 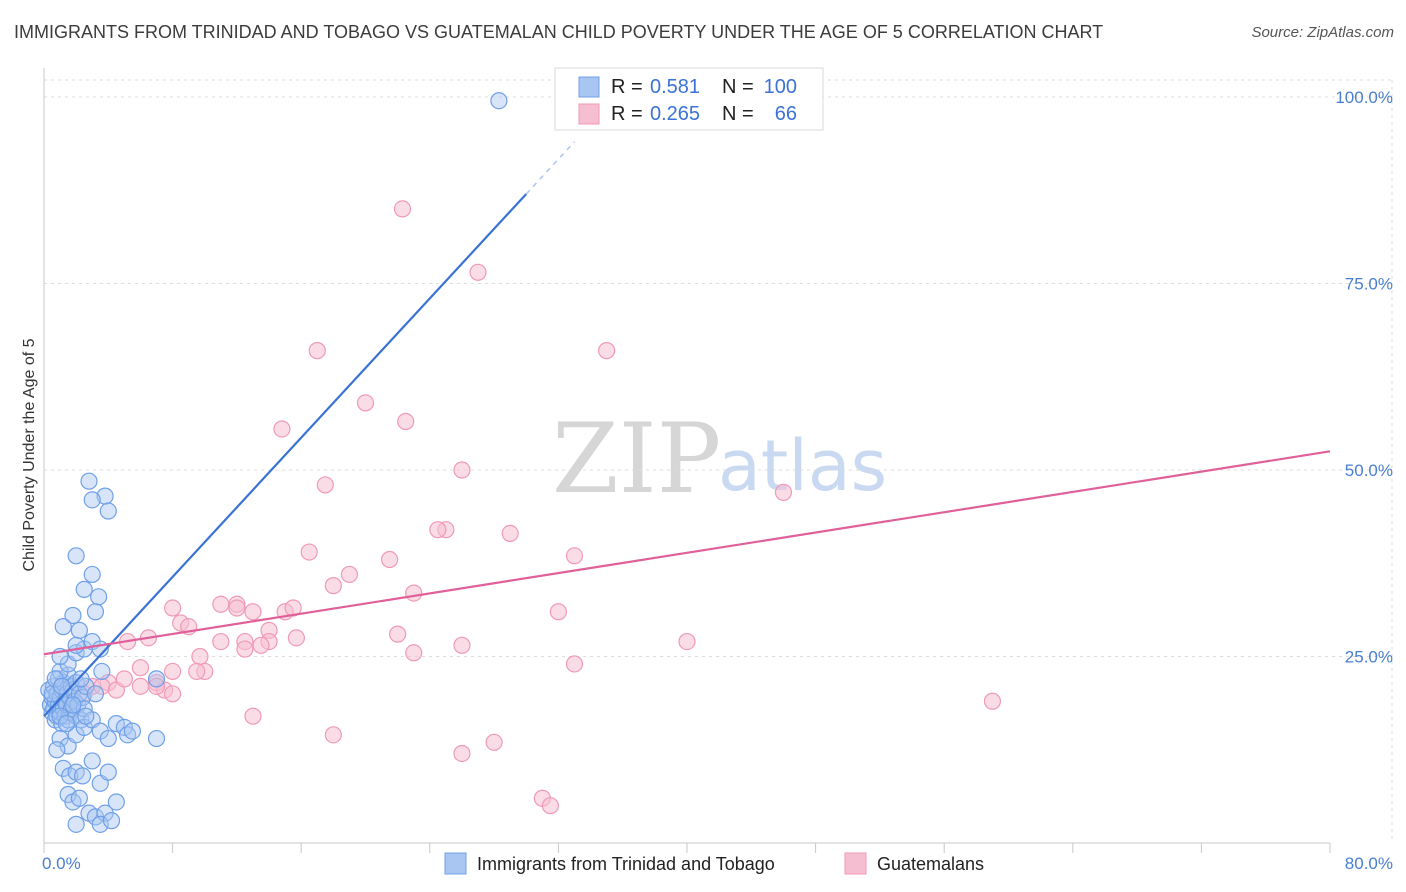 What do you see at coordinates (855, 863) in the screenshot?
I see `bottom-legend-swatch-pink` at bounding box center [855, 863].